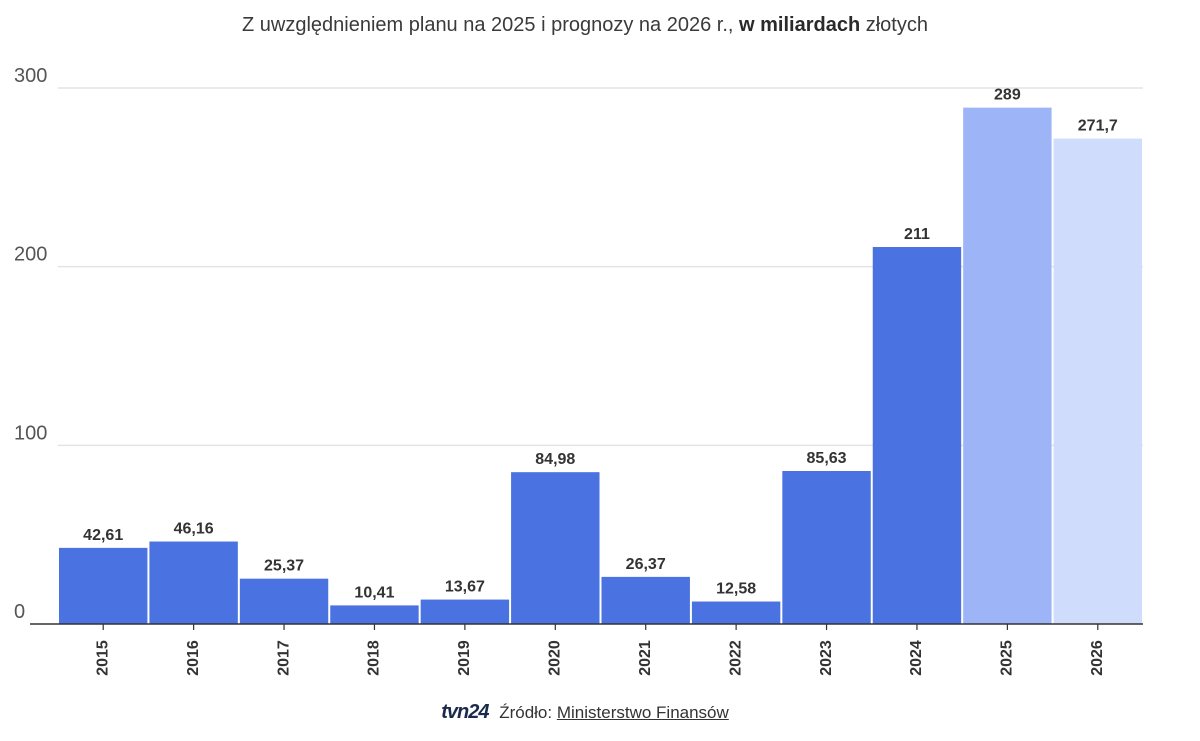 The width and height of the screenshot is (1200, 741). I want to click on x-tick-label: 2024, so click(916, 658).